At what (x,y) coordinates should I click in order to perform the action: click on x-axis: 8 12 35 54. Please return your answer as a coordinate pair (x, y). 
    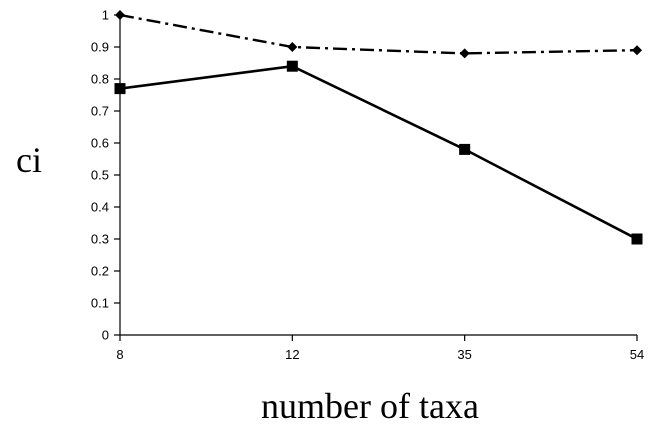
    Looking at the image, I should click on (380, 348).